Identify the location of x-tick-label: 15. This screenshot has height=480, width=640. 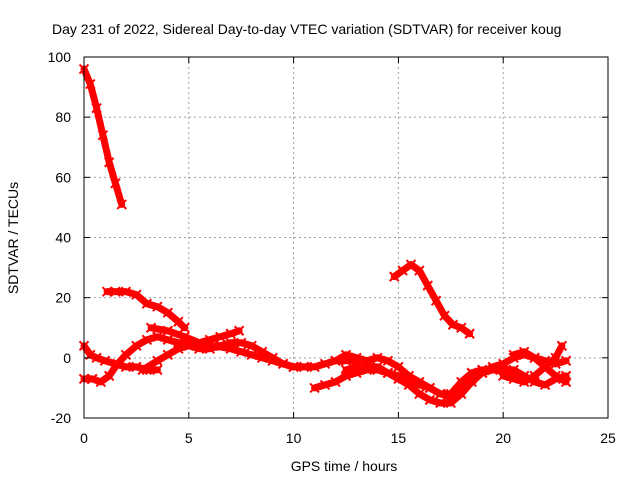
(399, 438).